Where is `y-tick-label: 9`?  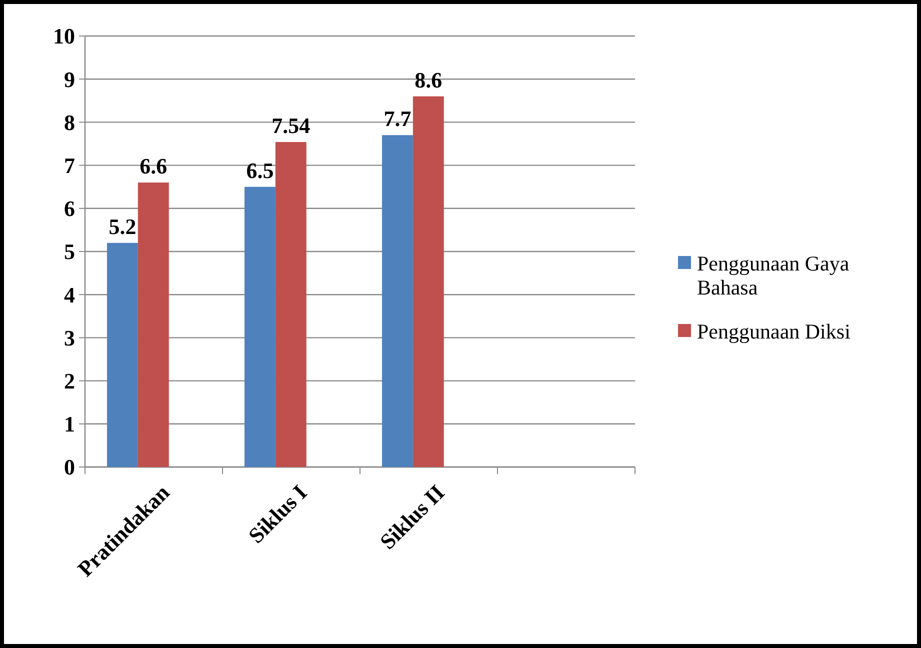
y-tick-label: 9 is located at coordinates (69, 79).